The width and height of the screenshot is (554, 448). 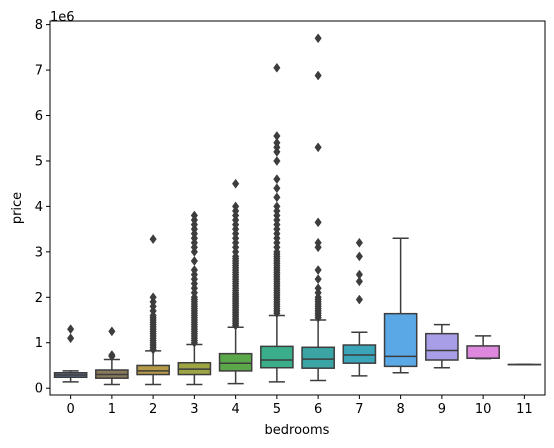 What do you see at coordinates (153, 409) in the screenshot?
I see `x-tick-label: 2` at bounding box center [153, 409].